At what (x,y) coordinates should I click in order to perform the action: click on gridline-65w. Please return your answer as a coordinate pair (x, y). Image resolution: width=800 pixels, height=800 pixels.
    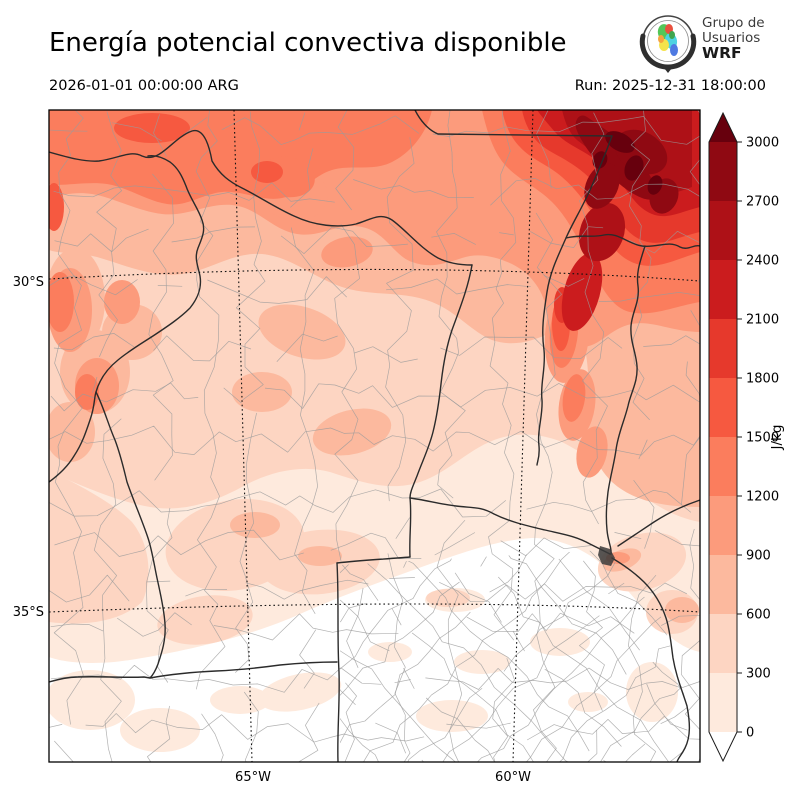
    Looking at the image, I should click on (243, 436).